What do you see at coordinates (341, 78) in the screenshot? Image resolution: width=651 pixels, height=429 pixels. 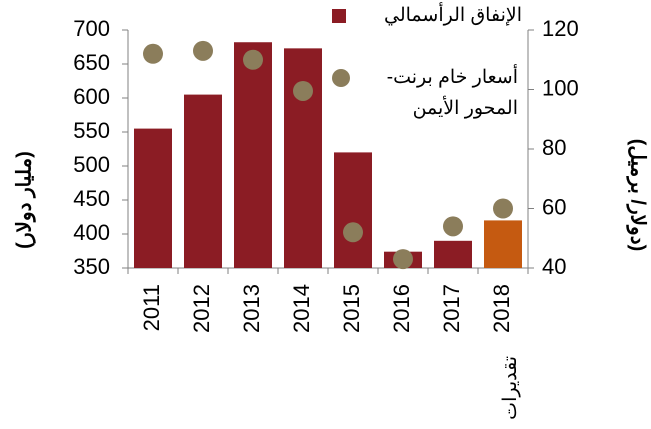 I see `legend-marker` at bounding box center [341, 78].